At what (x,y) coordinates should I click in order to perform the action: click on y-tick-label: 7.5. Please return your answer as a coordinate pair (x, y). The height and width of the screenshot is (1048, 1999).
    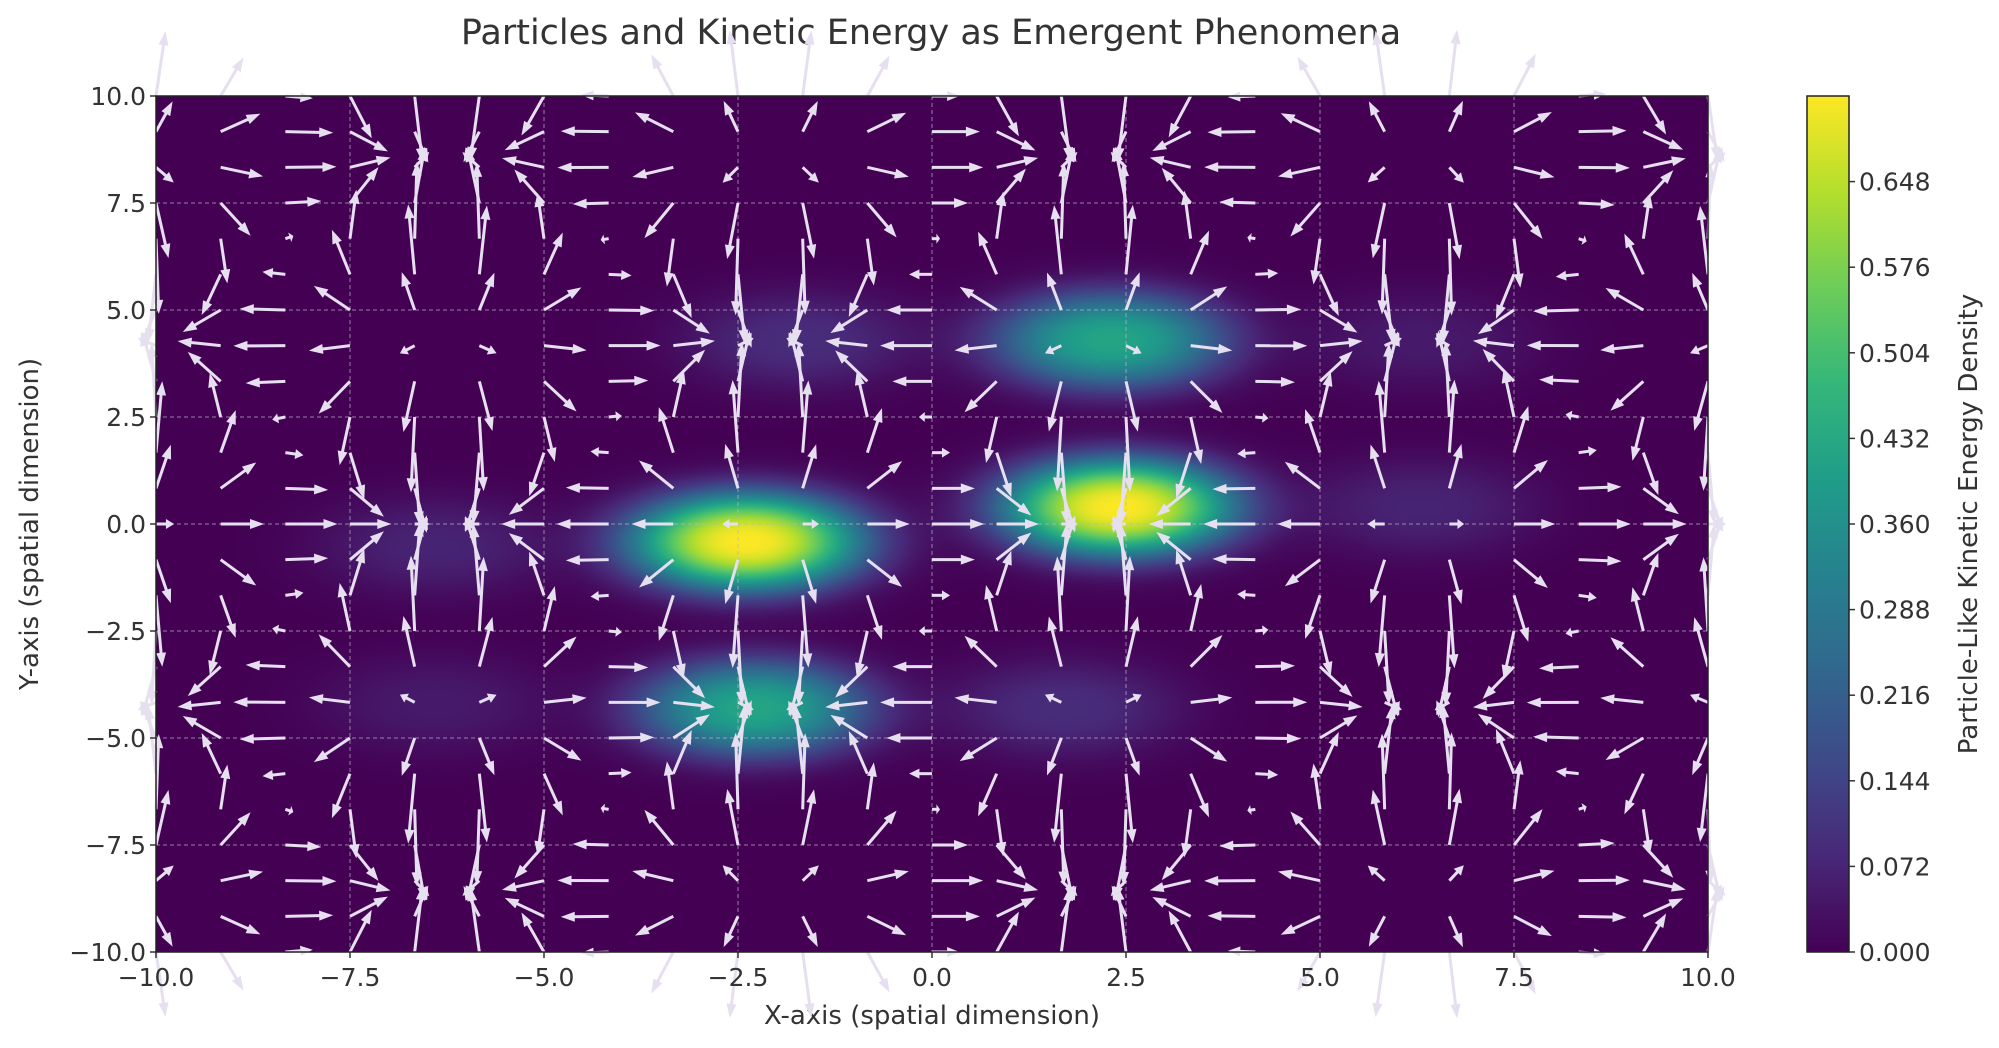
    Looking at the image, I should click on (126, 203).